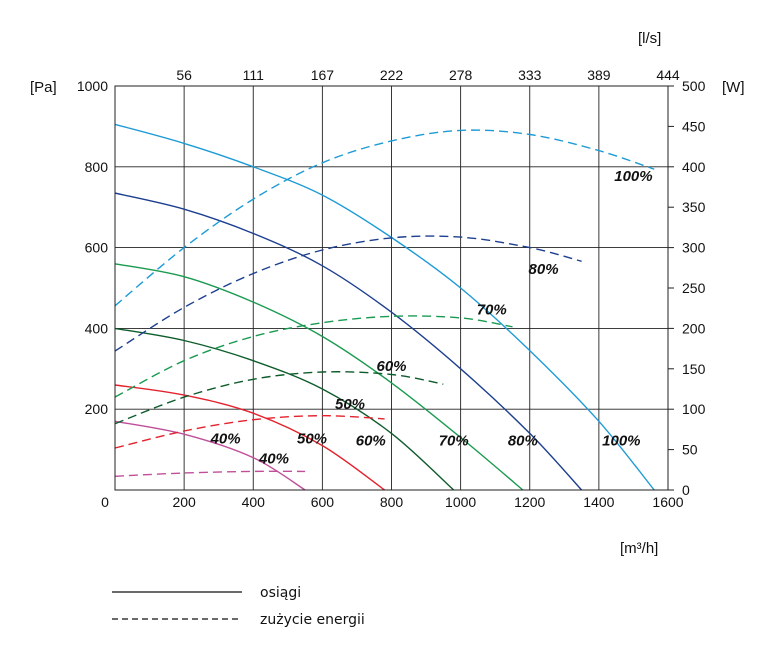 The width and height of the screenshot is (773, 657). What do you see at coordinates (694, 248) in the screenshot?
I see `y2-tick-label: 300` at bounding box center [694, 248].